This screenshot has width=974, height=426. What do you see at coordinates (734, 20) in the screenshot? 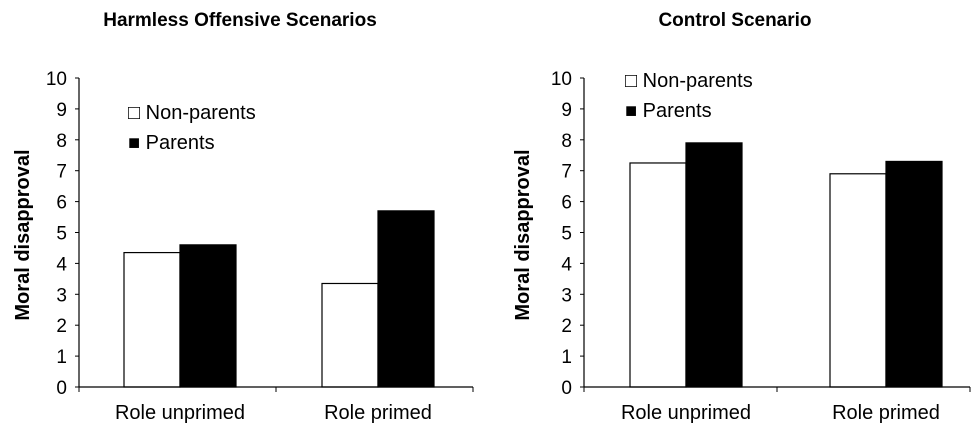
I see `chart-title: Control Scenario` at bounding box center [734, 20].